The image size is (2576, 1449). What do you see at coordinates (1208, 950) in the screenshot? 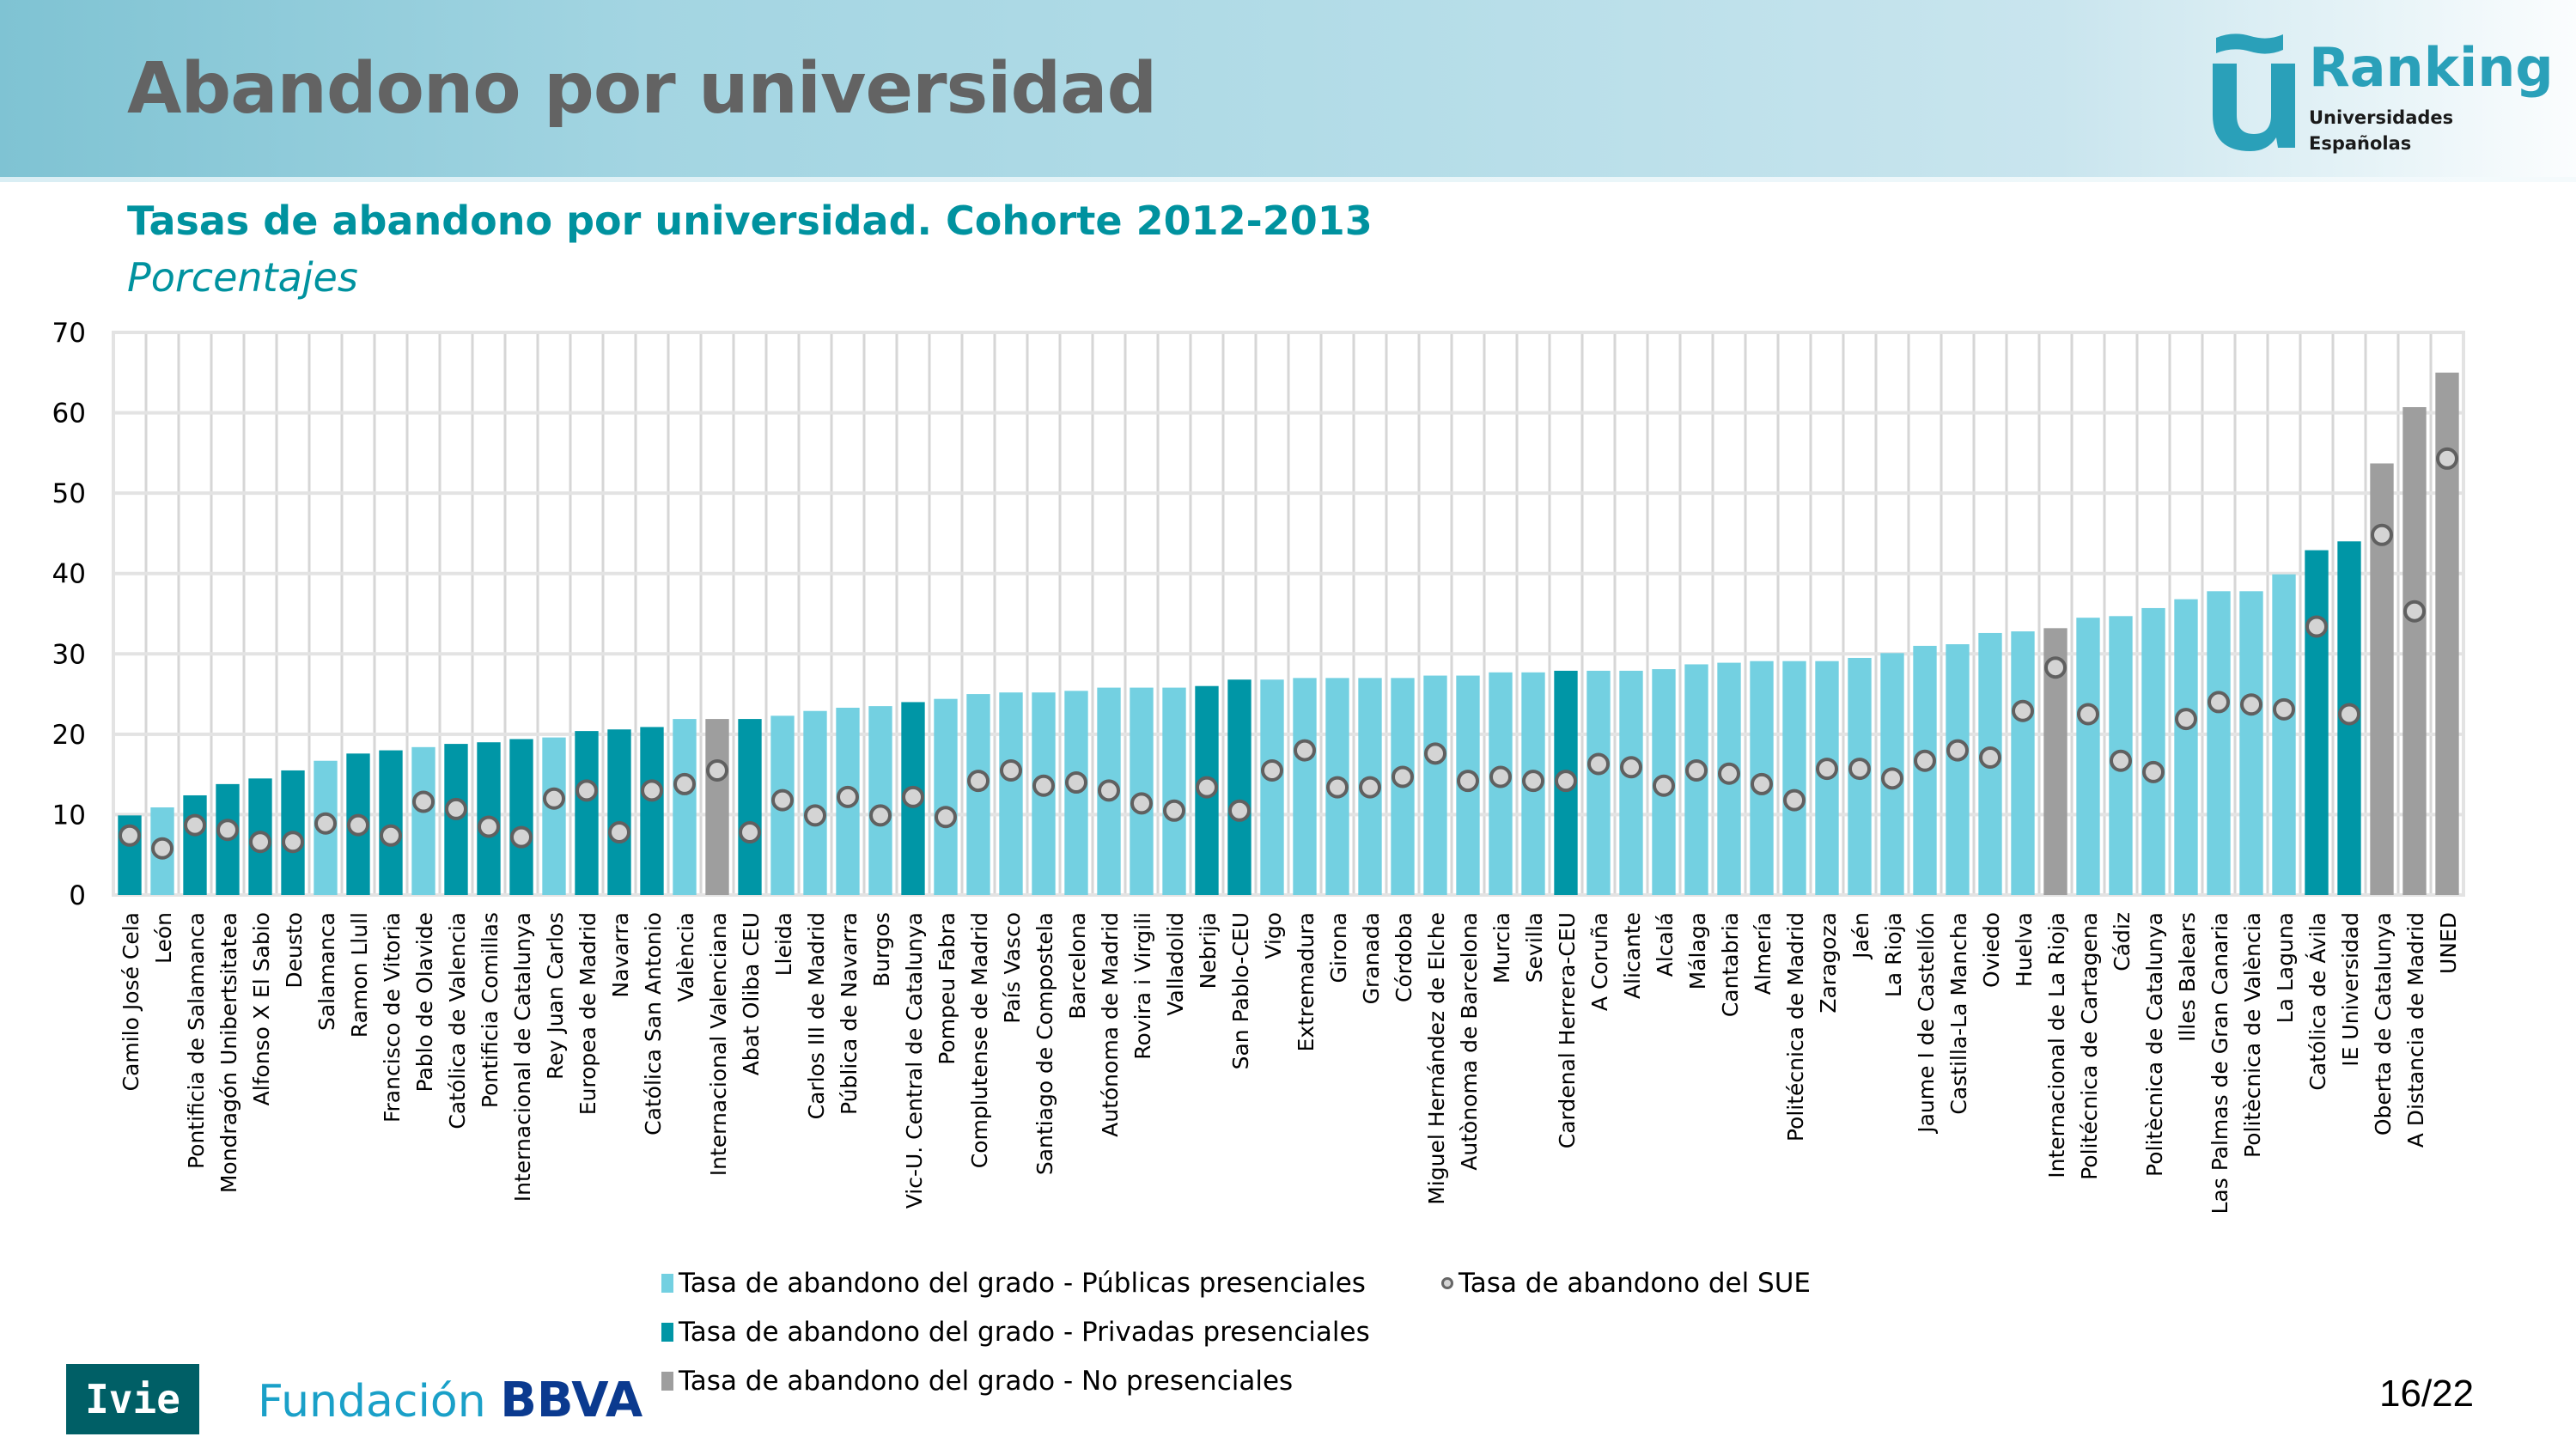
I see `x-tick-label: Nebrija` at bounding box center [1208, 950].